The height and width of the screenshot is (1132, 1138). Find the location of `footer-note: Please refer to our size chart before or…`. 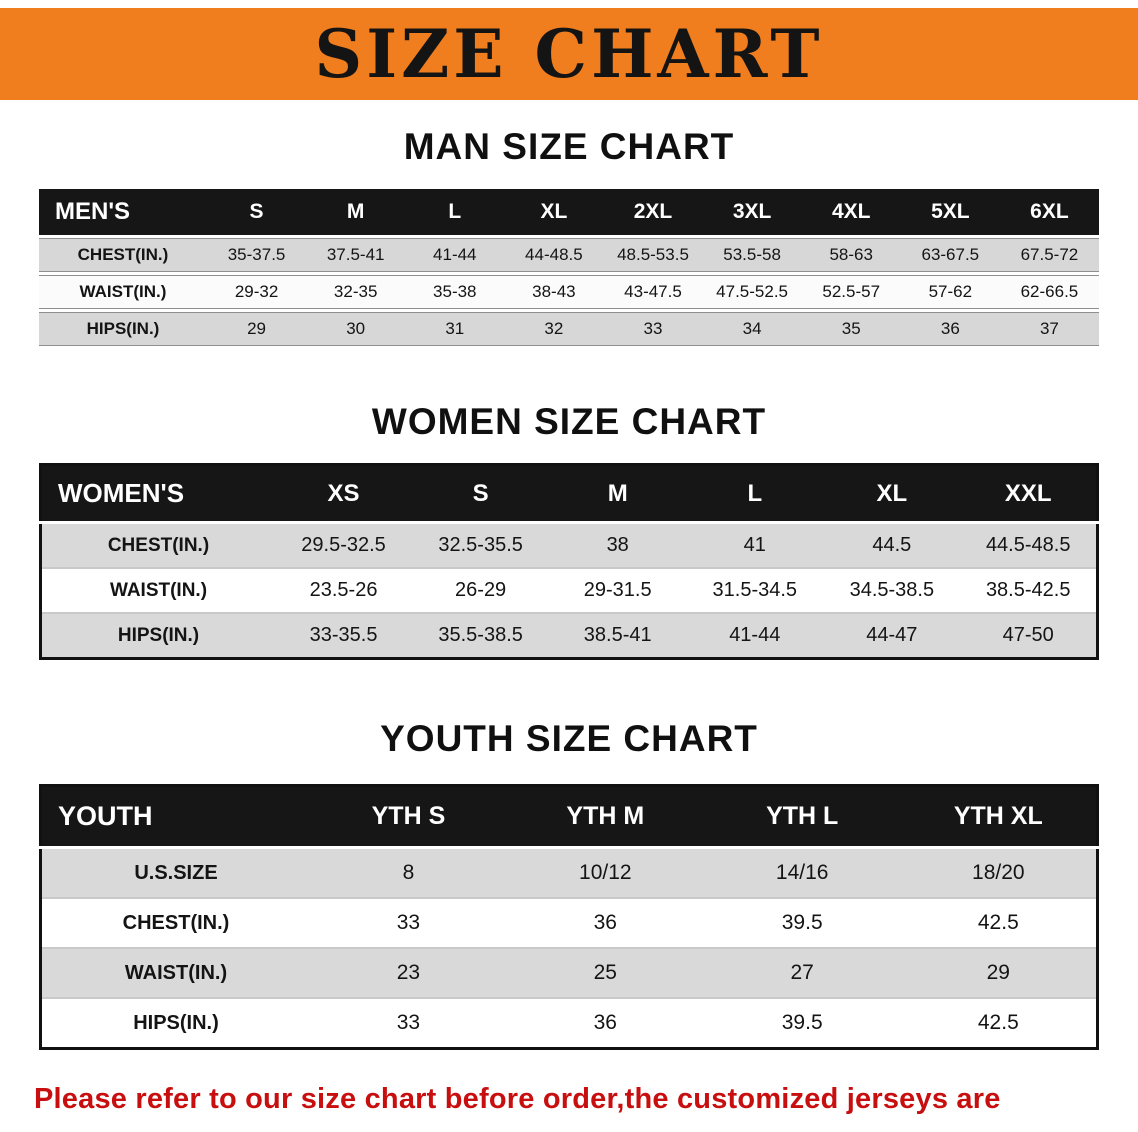

footer-note: Please refer to our size chart before or… is located at coordinates (571, 1104).